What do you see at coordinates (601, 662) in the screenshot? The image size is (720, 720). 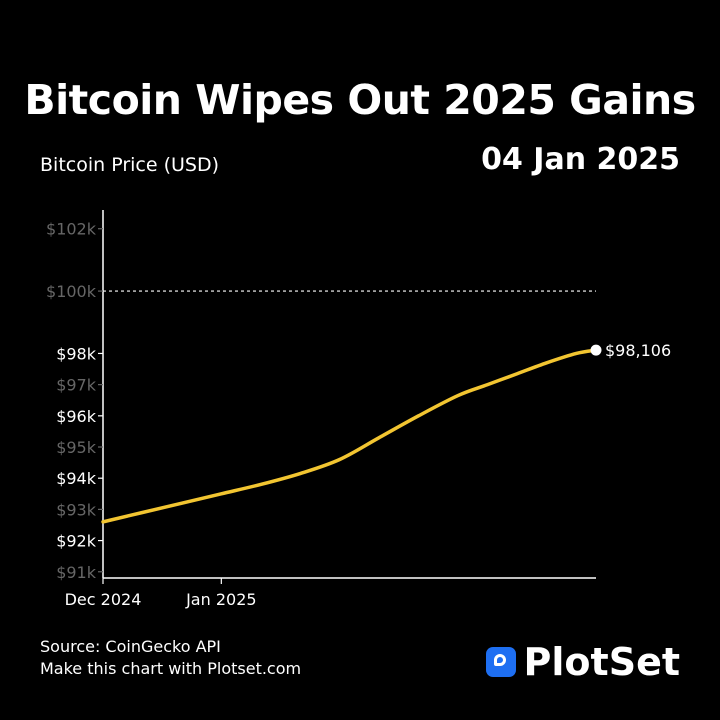 I see `brand-name: PlotSet` at bounding box center [601, 662].